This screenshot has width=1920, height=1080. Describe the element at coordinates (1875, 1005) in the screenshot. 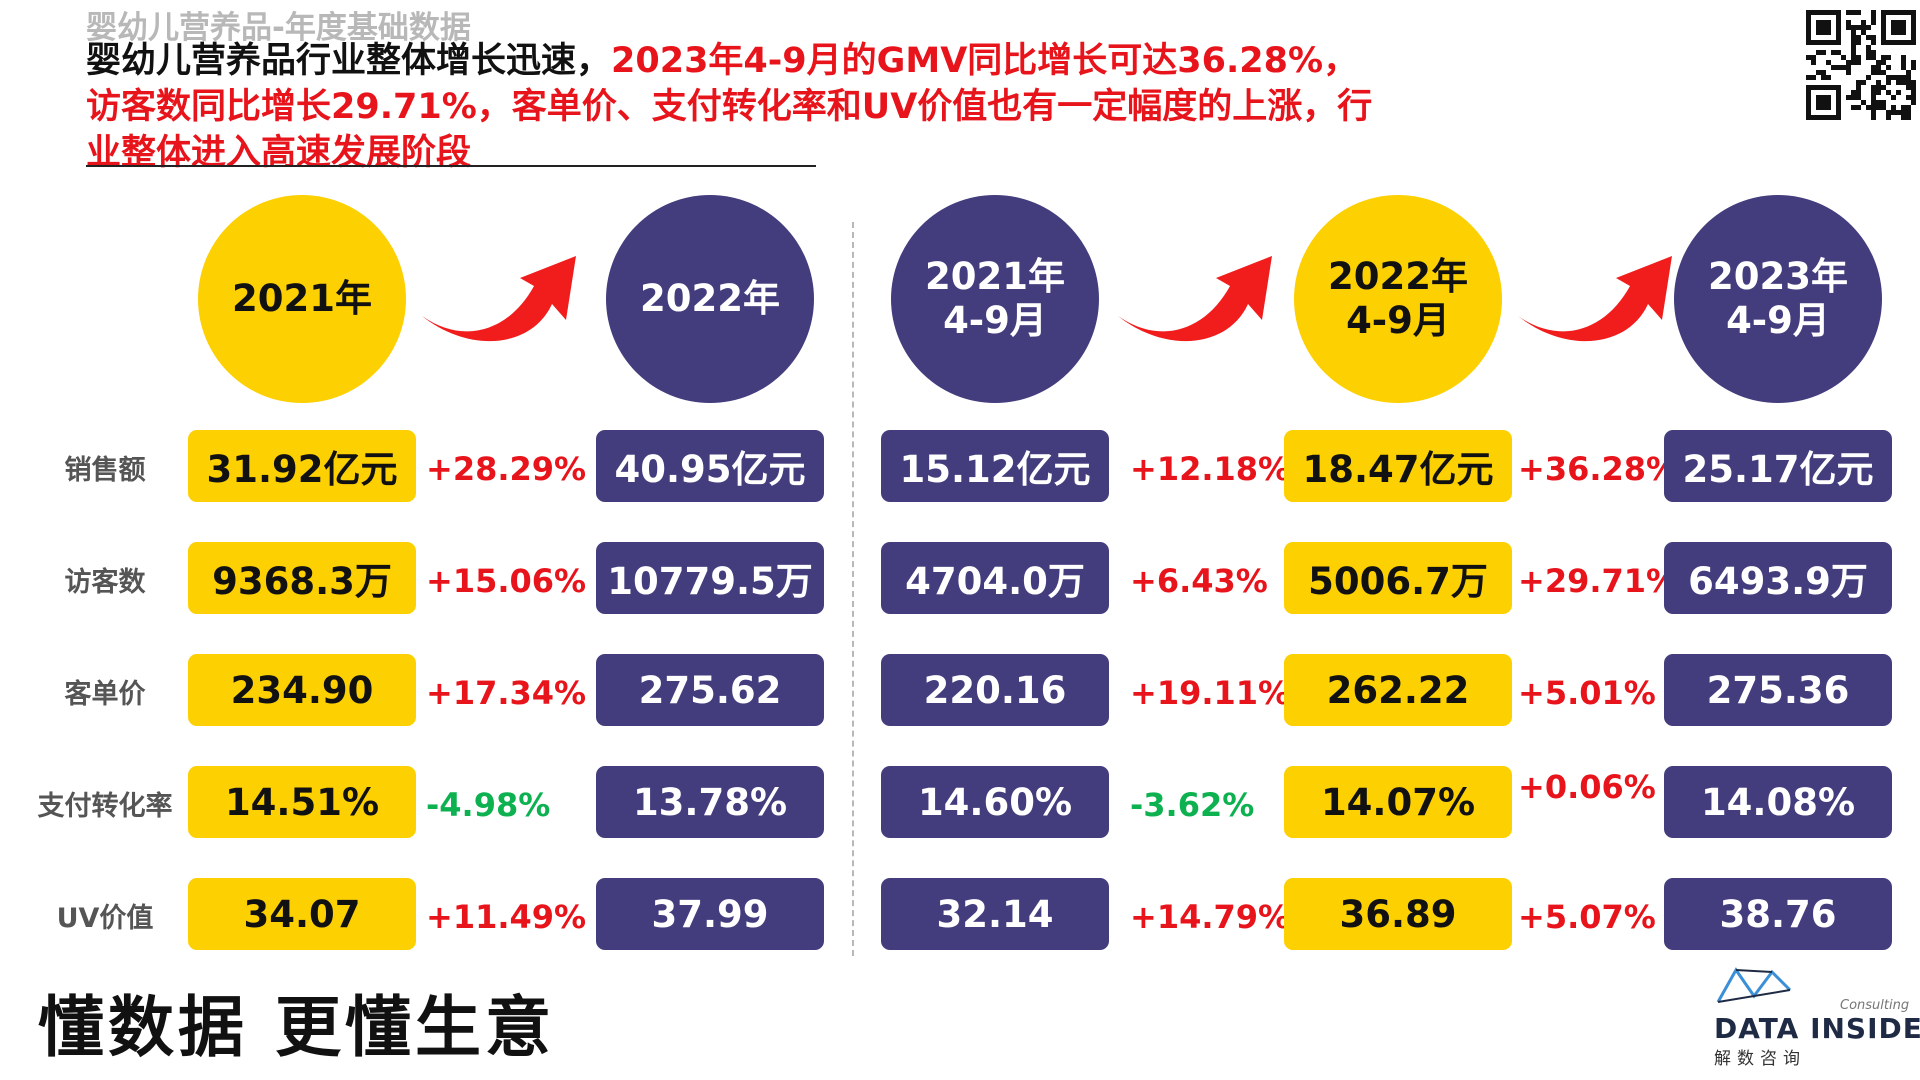

I see `logo-consulting: Consulting` at that location.